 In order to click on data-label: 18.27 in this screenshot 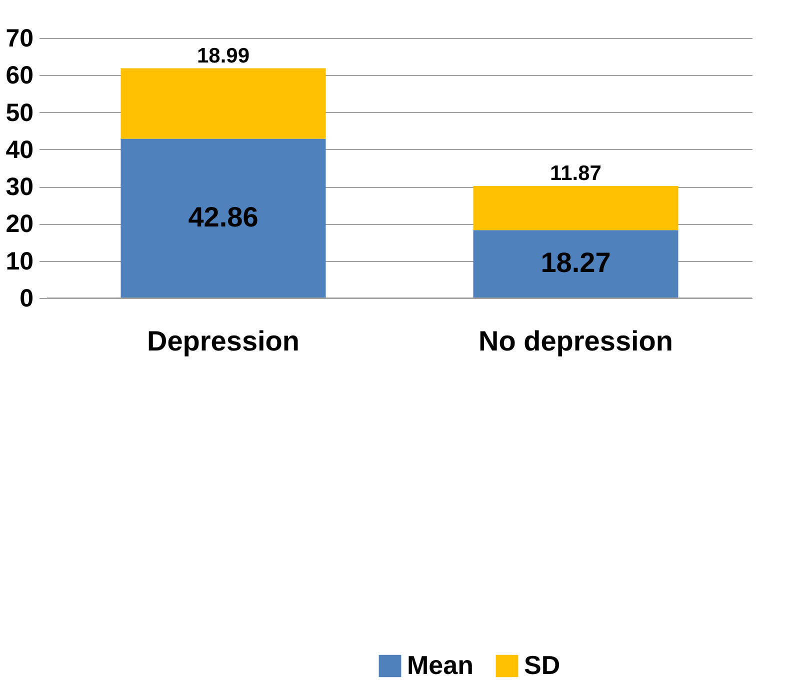, I will do `click(575, 262)`.